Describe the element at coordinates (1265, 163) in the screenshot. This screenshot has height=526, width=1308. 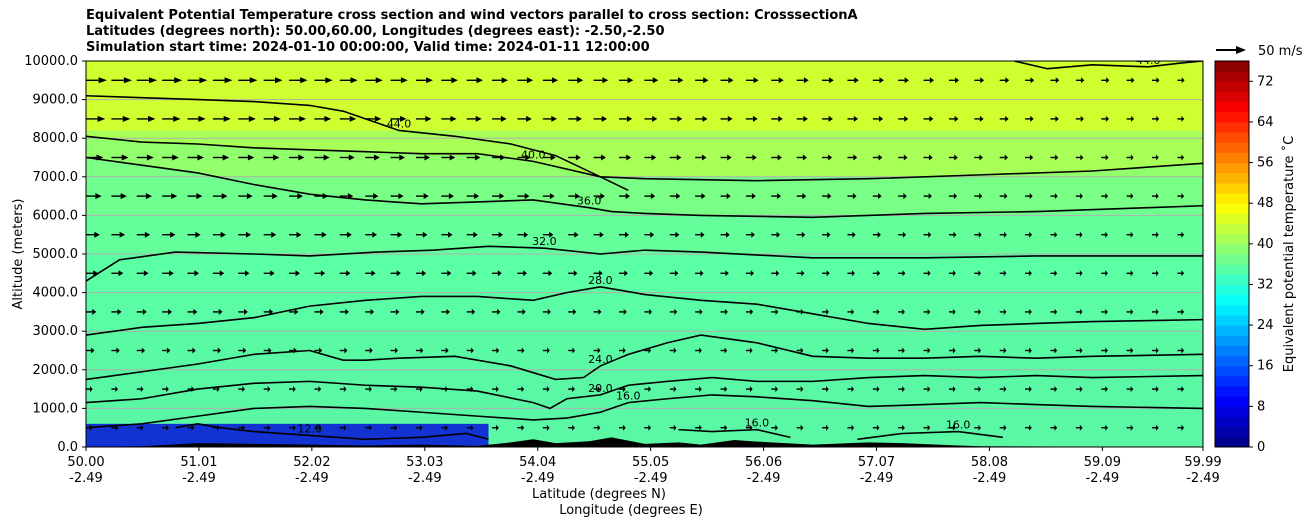
I see `colorbar-tick-label: 56` at that location.